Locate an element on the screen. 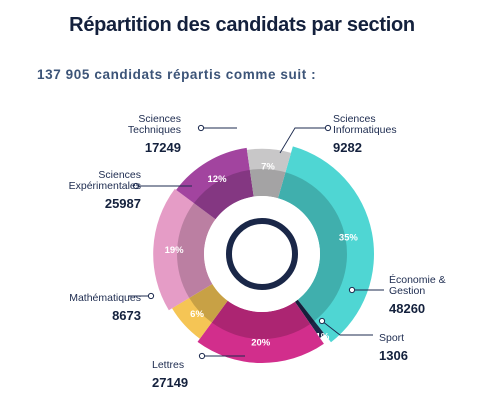  leader-line-sciences-informatiques is located at coordinates (303, 140).